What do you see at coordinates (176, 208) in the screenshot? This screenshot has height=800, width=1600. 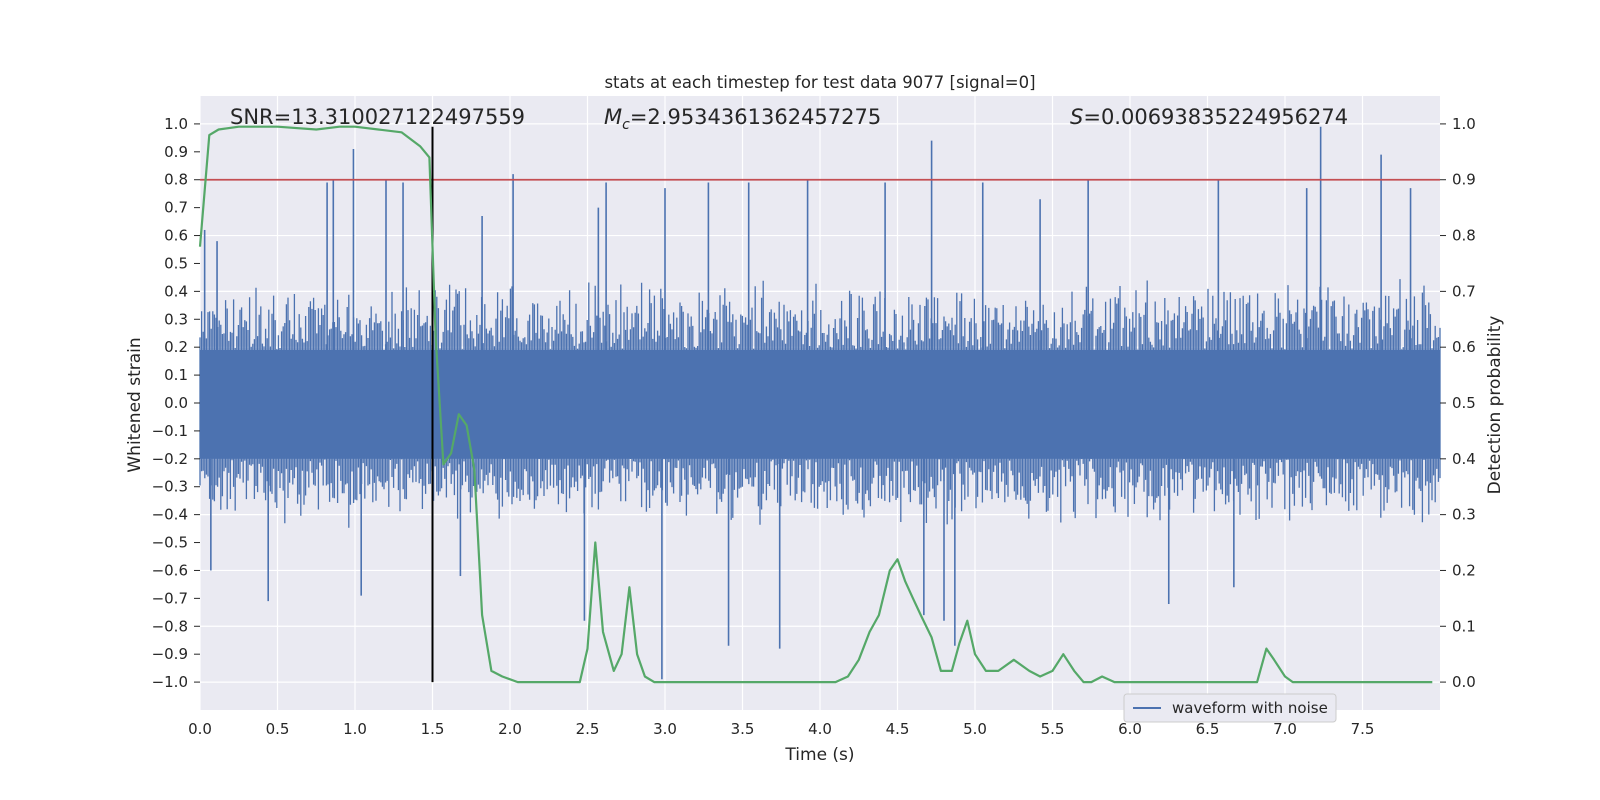 I see `y-tick-label: 0.7` at bounding box center [176, 208].